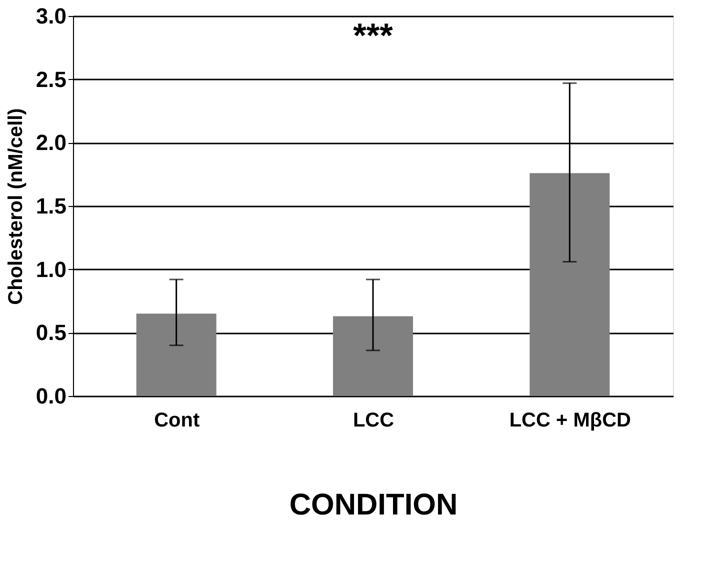 The image size is (717, 571). I want to click on y-tick-label: 3.0, so click(51, 16).